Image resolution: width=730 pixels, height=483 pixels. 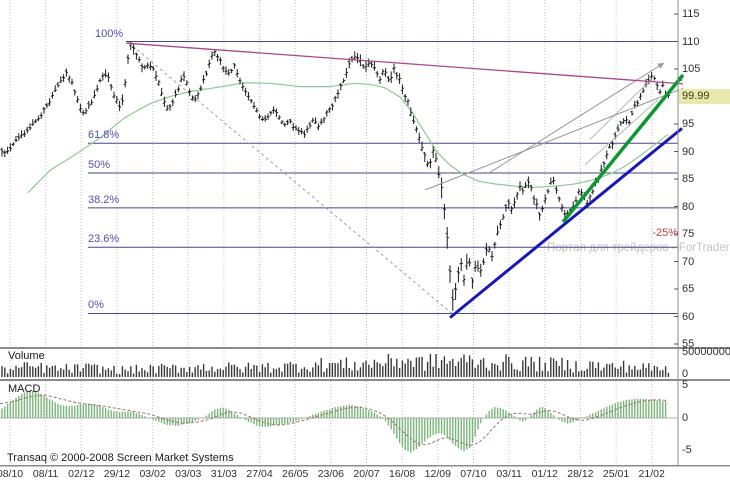 What do you see at coordinates (638, 248) in the screenshot?
I see `watermark: Портал для трейдеров - ForTrader.ru` at bounding box center [638, 248].